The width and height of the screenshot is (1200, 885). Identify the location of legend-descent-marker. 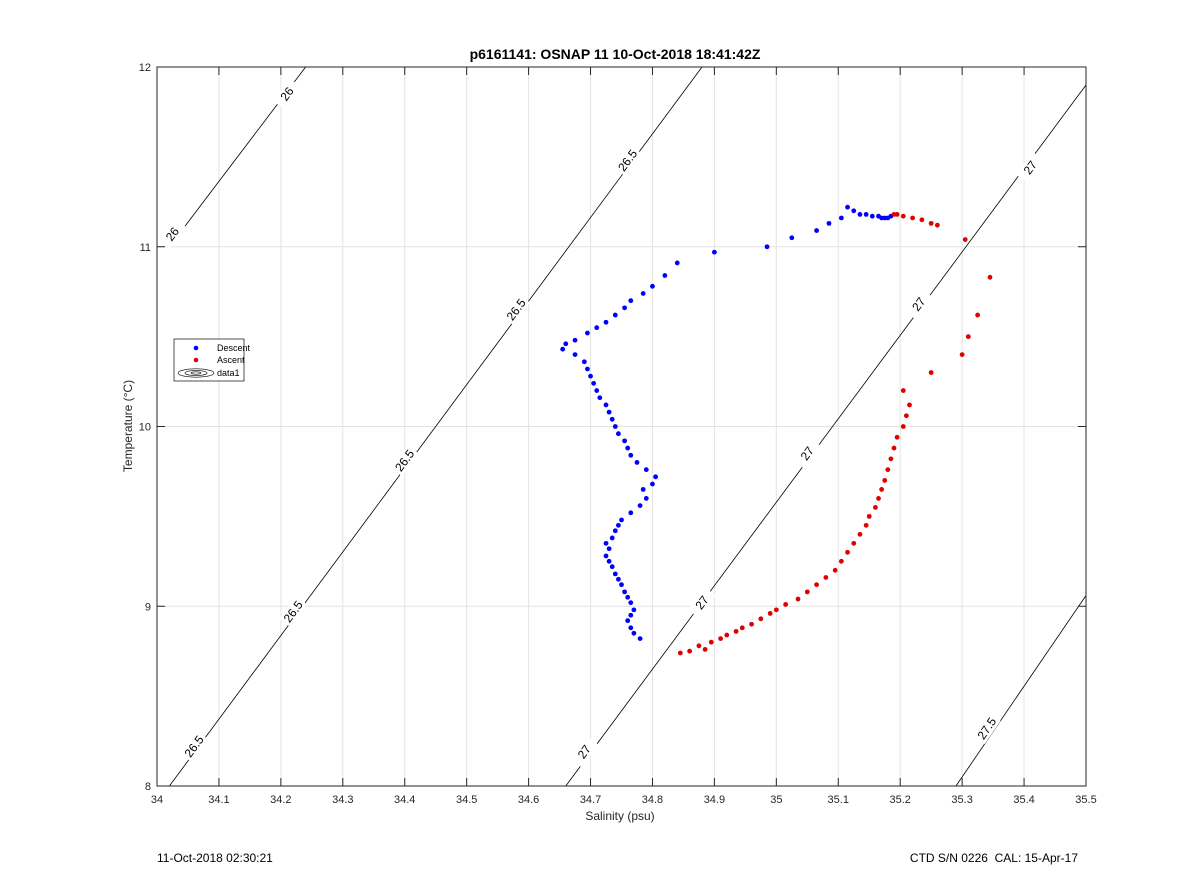
(196, 348).